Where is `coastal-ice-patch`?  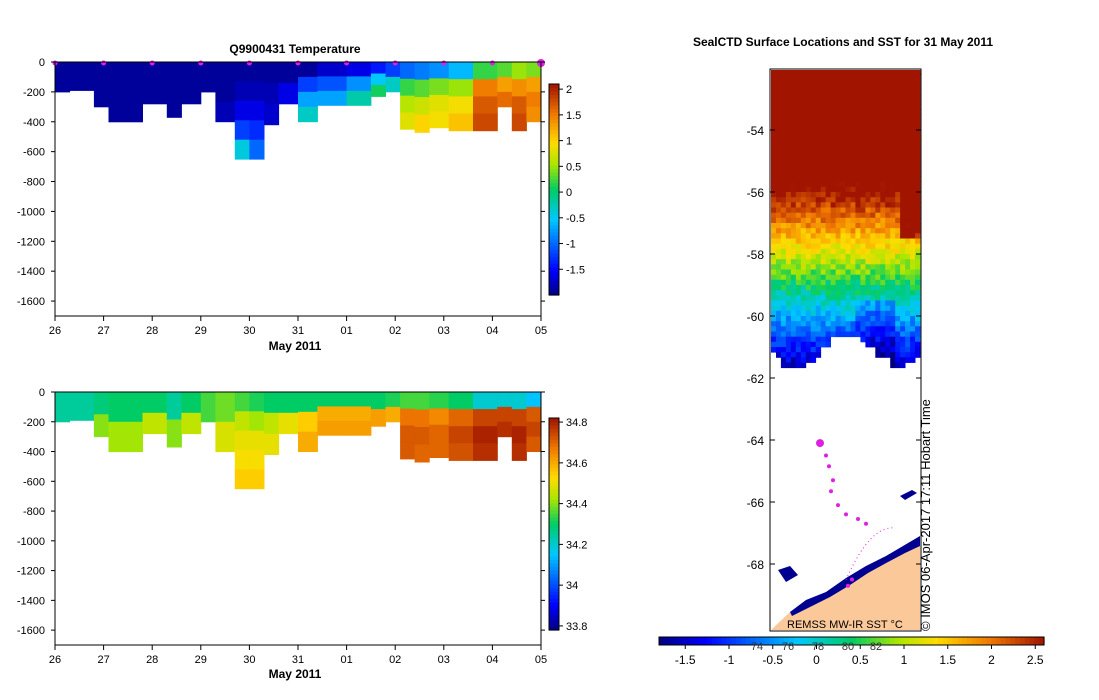 coastal-ice-patch is located at coordinates (908, 495).